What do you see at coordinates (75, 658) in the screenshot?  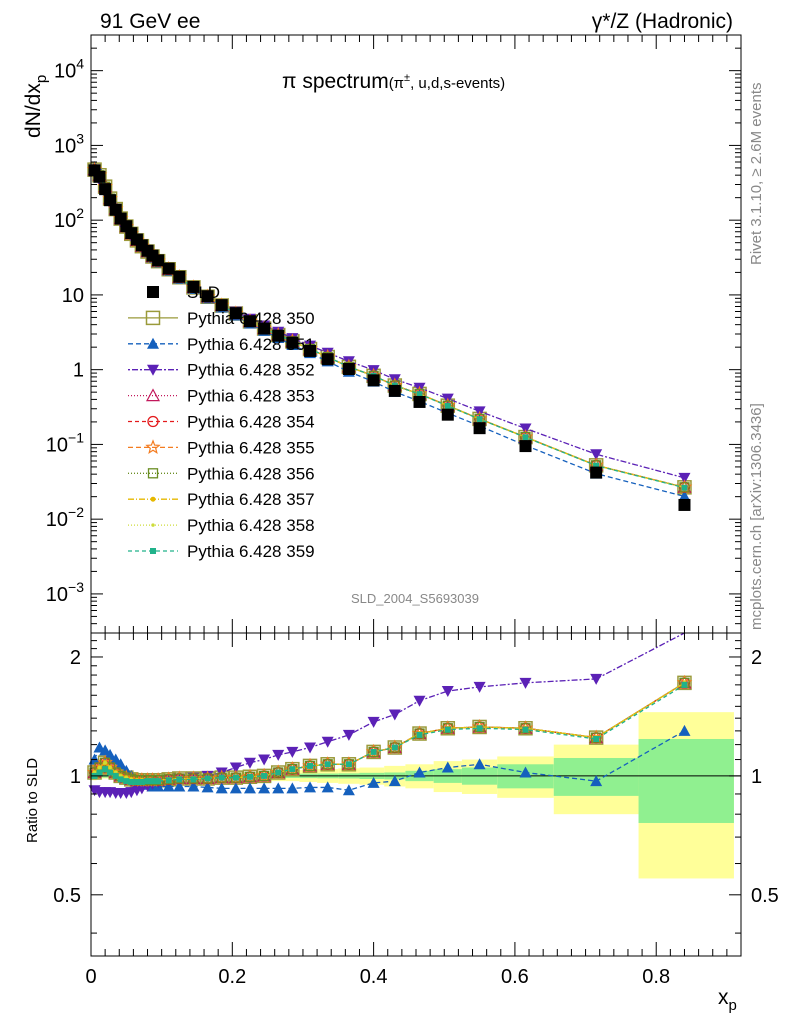 I see `ratio-tick-label-left: 2` at bounding box center [75, 658].